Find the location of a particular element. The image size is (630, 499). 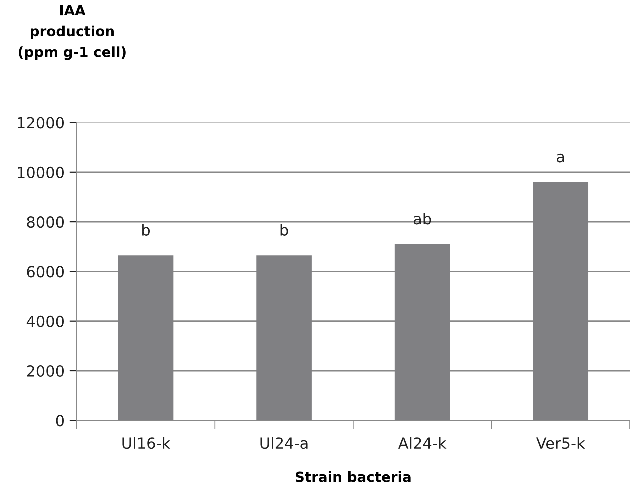

x-tick-label: Ul24-a is located at coordinates (284, 443).